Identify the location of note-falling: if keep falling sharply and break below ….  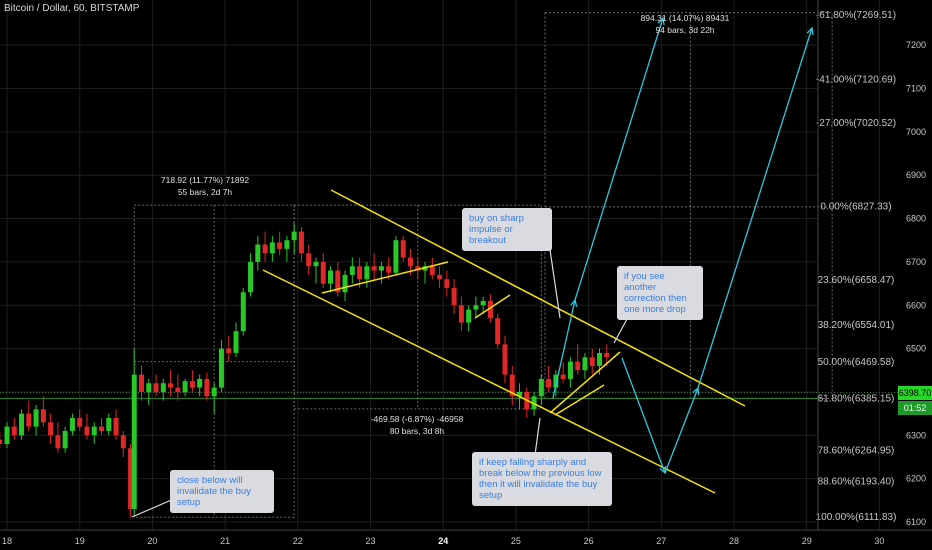
(542, 479).